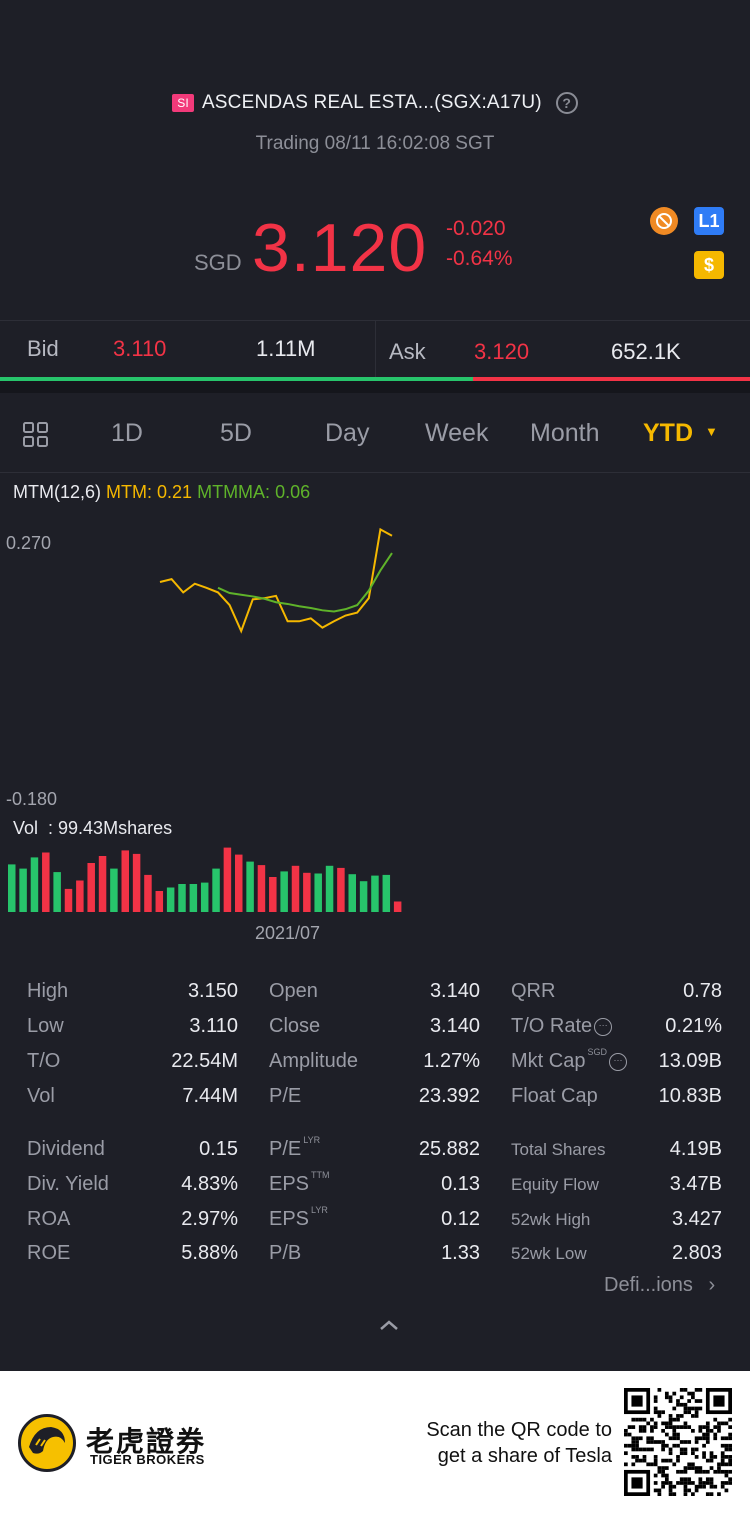 The image size is (750, 1517). What do you see at coordinates (68, 1184) in the screenshot?
I see `stat-label: Div. Yield` at bounding box center [68, 1184].